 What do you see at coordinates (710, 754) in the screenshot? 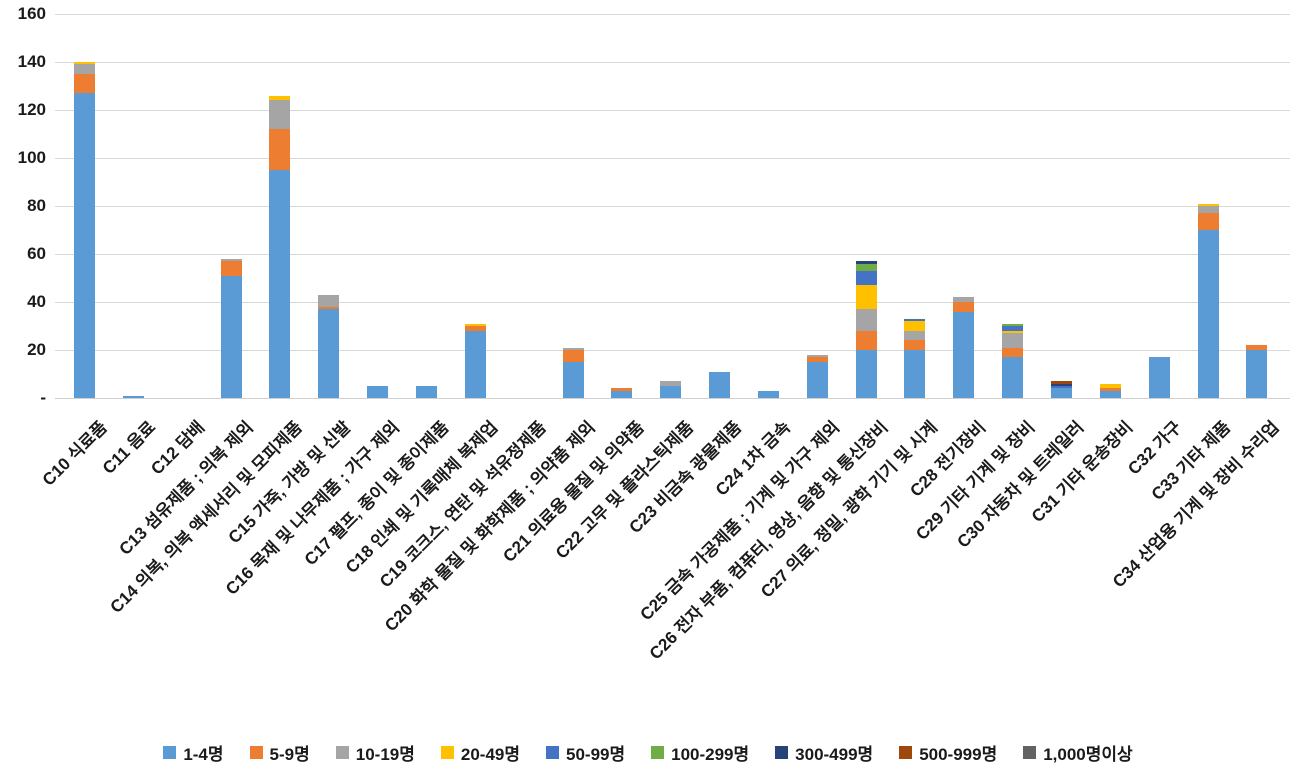
I see `legend-label: 100-299명` at bounding box center [710, 754].